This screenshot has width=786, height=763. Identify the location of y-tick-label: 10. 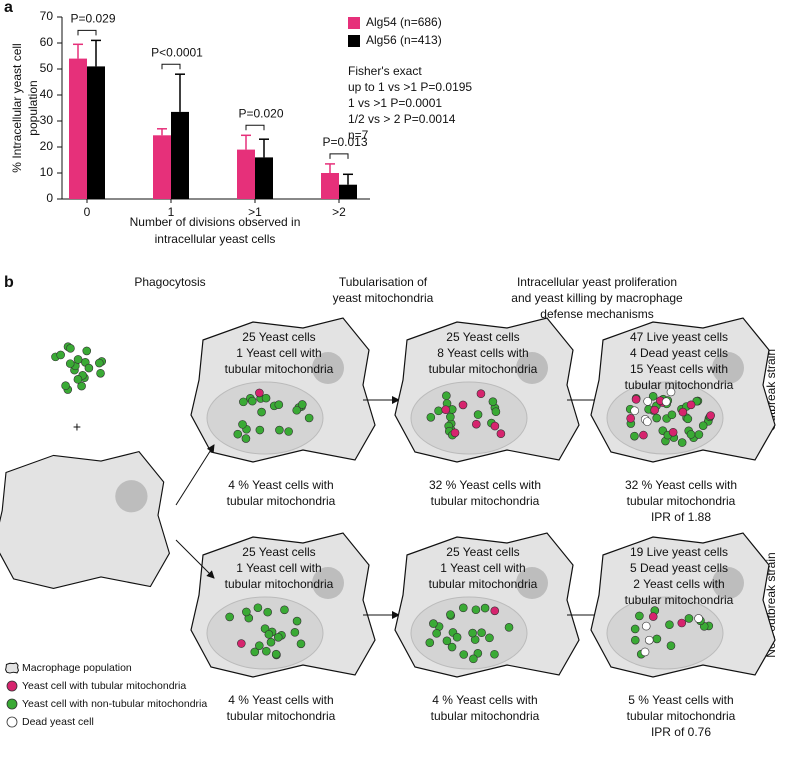
(47, 172).